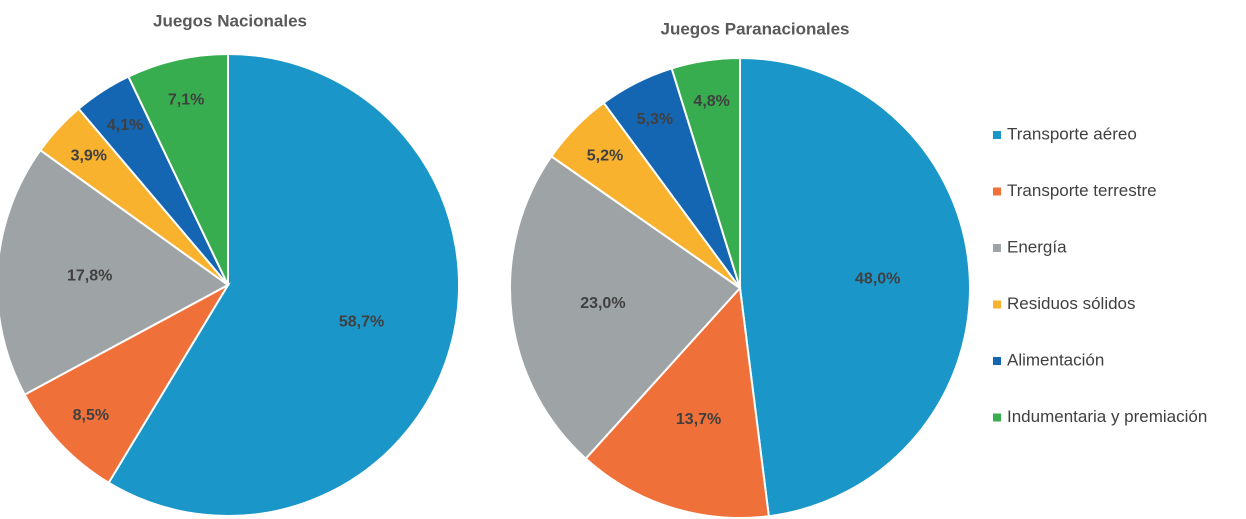  I want to click on chart-title: Juegos Nacionales, so click(230, 20).